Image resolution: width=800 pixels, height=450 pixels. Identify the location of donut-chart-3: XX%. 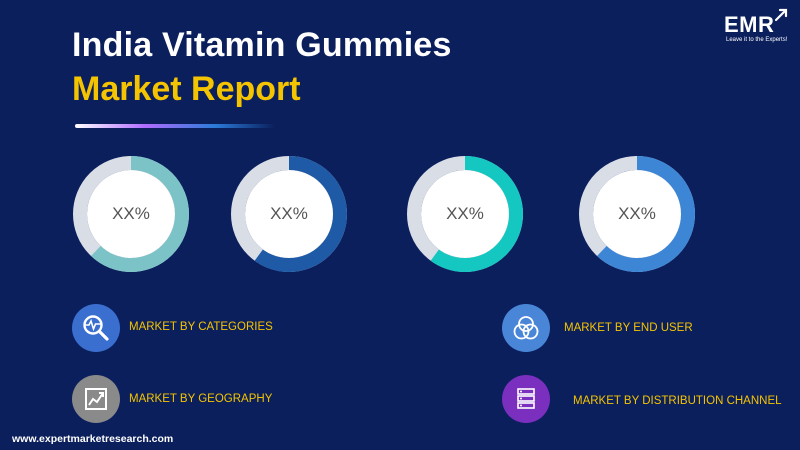
(465, 214).